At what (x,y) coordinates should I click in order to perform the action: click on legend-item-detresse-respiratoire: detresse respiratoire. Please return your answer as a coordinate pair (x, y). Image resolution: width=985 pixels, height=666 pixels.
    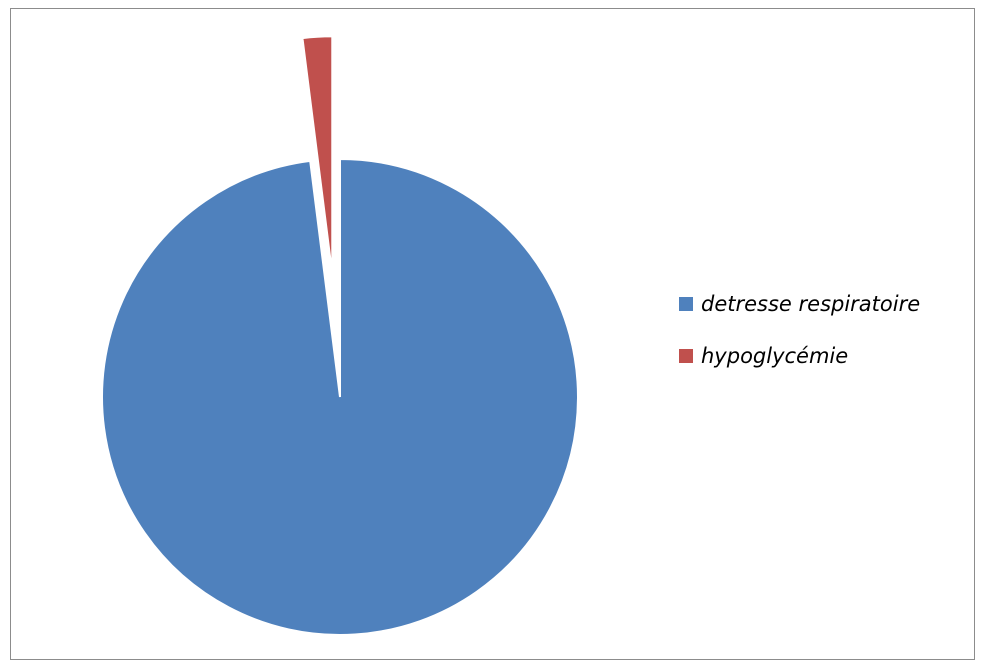
    Looking at the image, I should click on (799, 304).